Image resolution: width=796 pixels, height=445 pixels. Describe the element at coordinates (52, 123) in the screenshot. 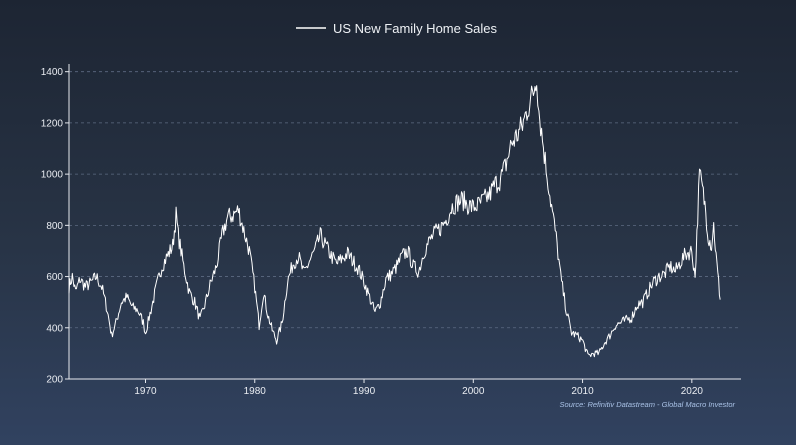

I see `y-tick-label: 1200` at that location.